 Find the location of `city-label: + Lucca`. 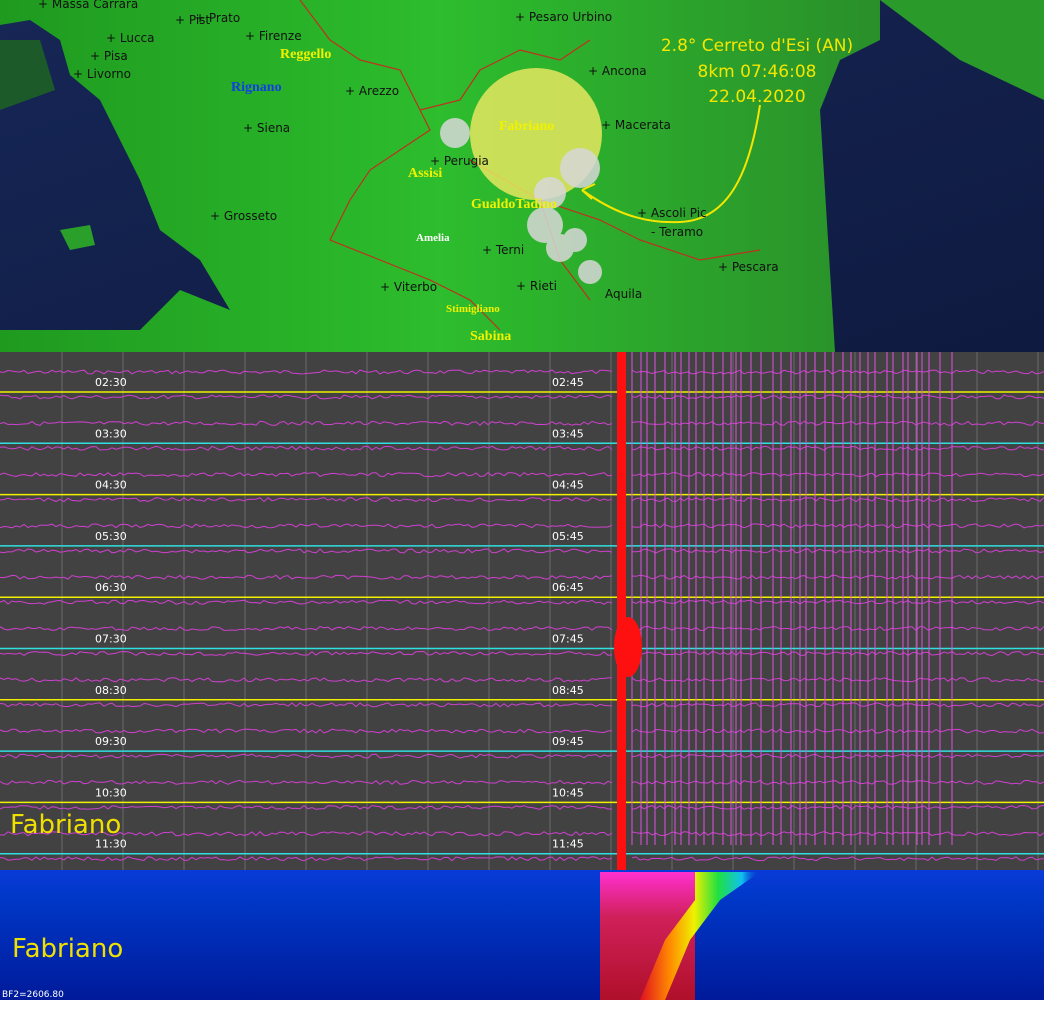

city-label: + Lucca is located at coordinates (130, 38).